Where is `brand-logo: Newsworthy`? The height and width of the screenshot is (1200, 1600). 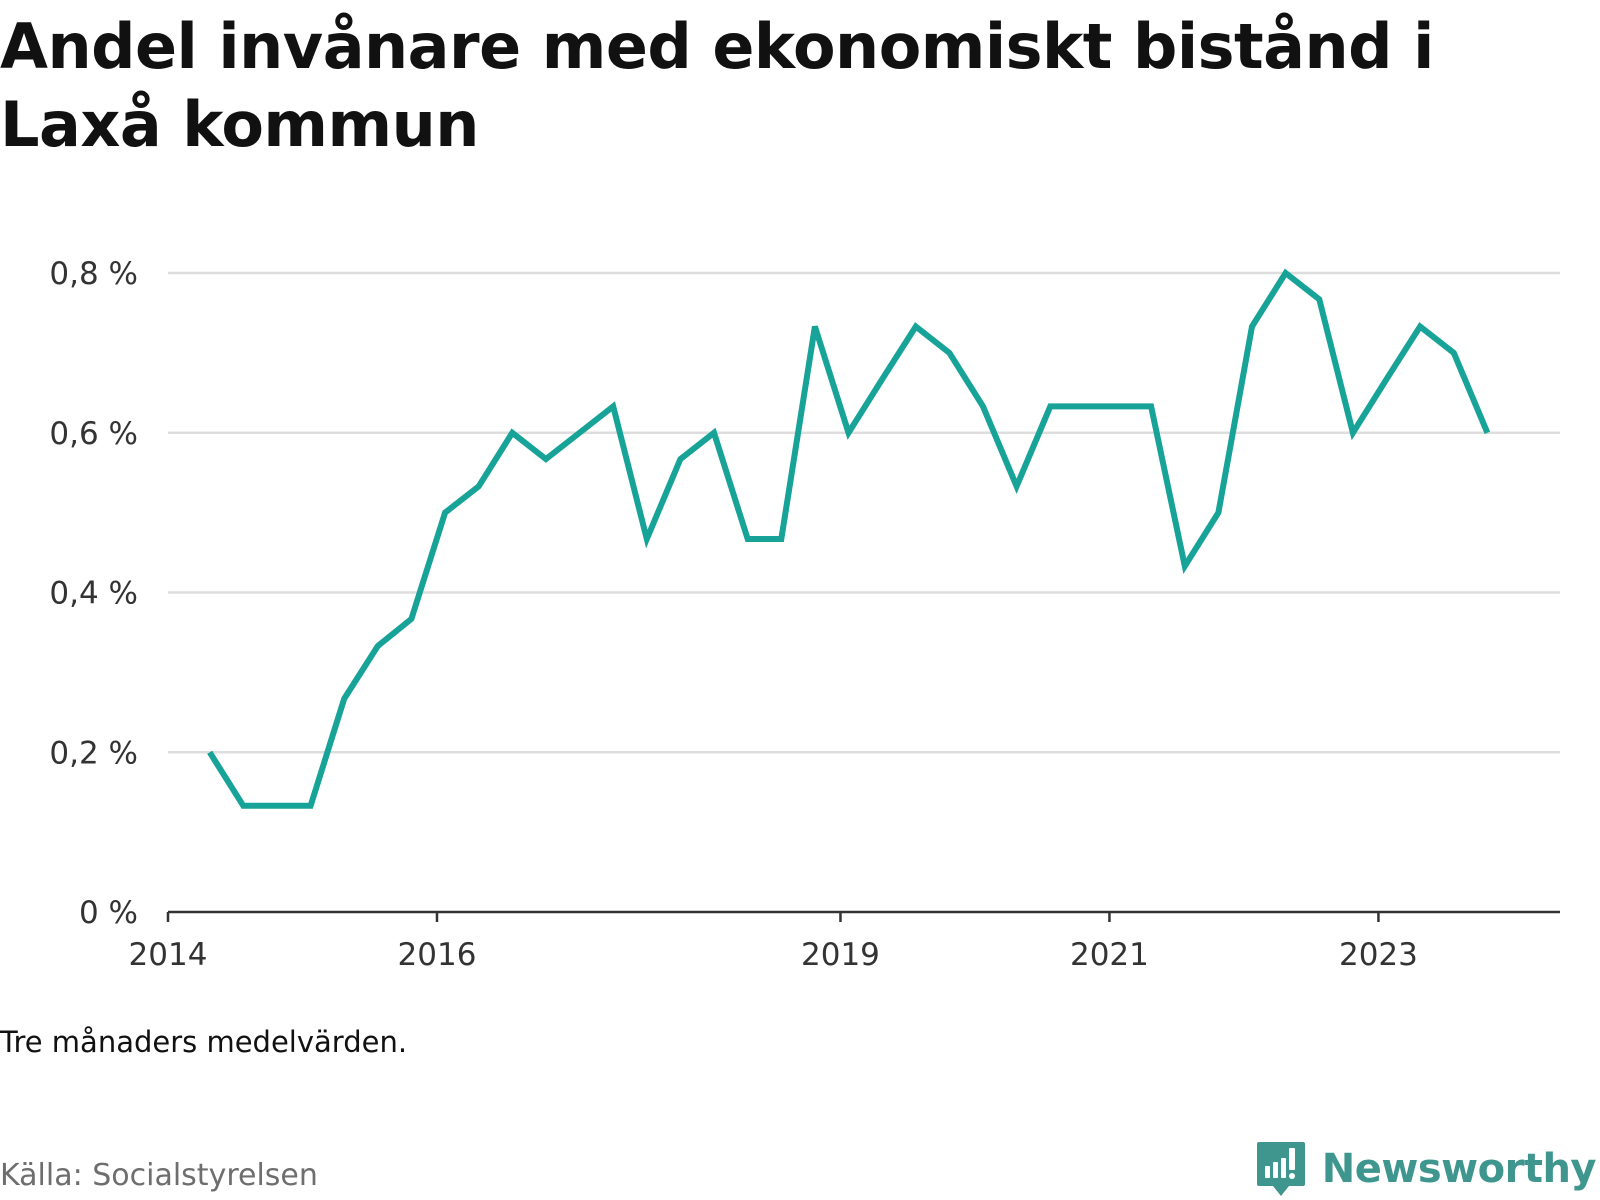 brand-logo: Newsworthy is located at coordinates (1426, 1169).